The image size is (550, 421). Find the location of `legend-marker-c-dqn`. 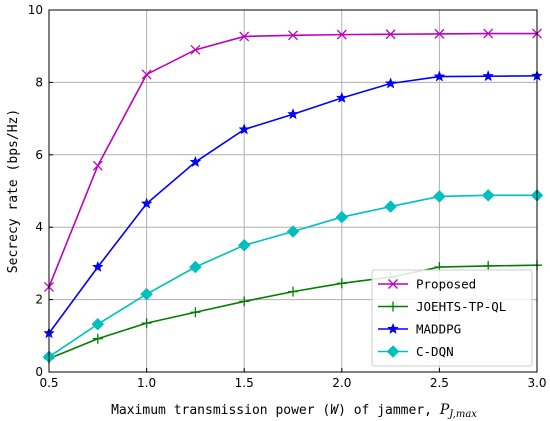

legend-marker-c-dqn is located at coordinates (393, 351).